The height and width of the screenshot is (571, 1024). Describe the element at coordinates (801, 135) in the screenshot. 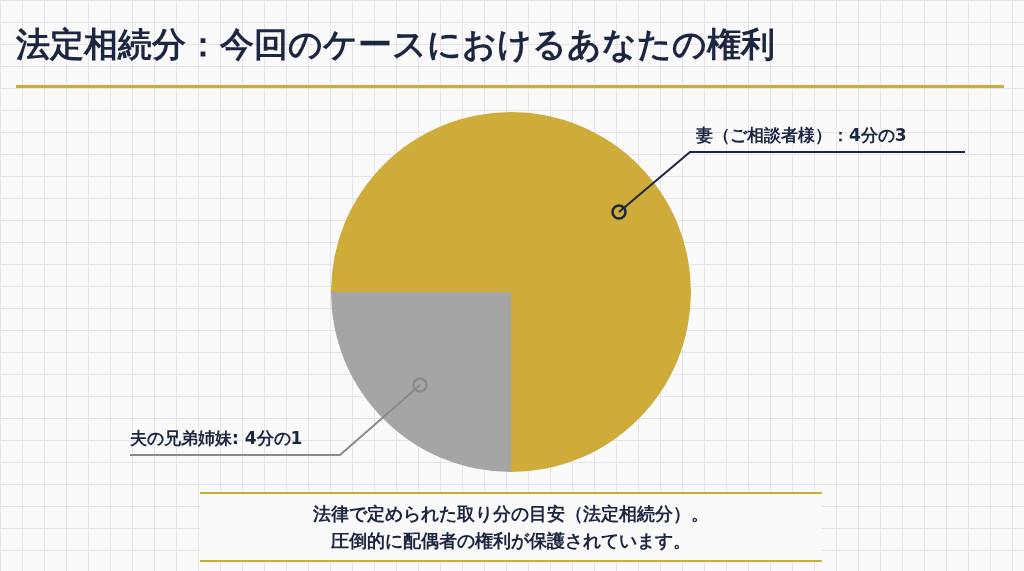

I see `slice-label: 妻（ご相談者様）：4分の3` at that location.